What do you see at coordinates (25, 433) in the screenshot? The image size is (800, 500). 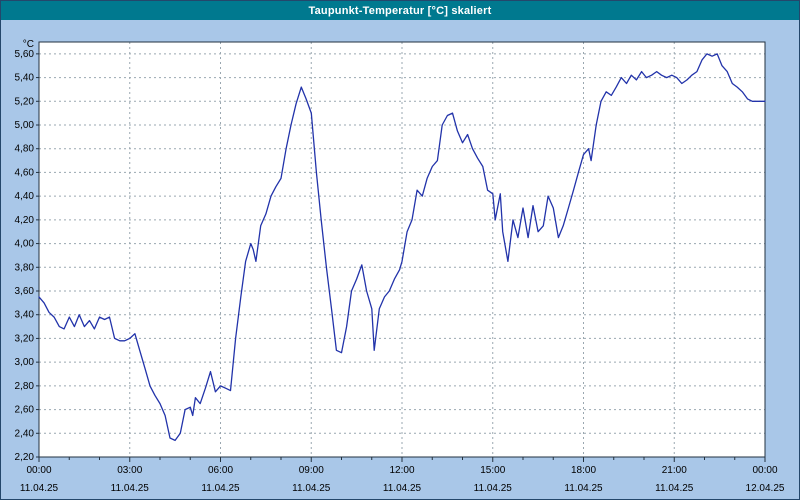 I see `y-tick-label: 2,40` at bounding box center [25, 433].